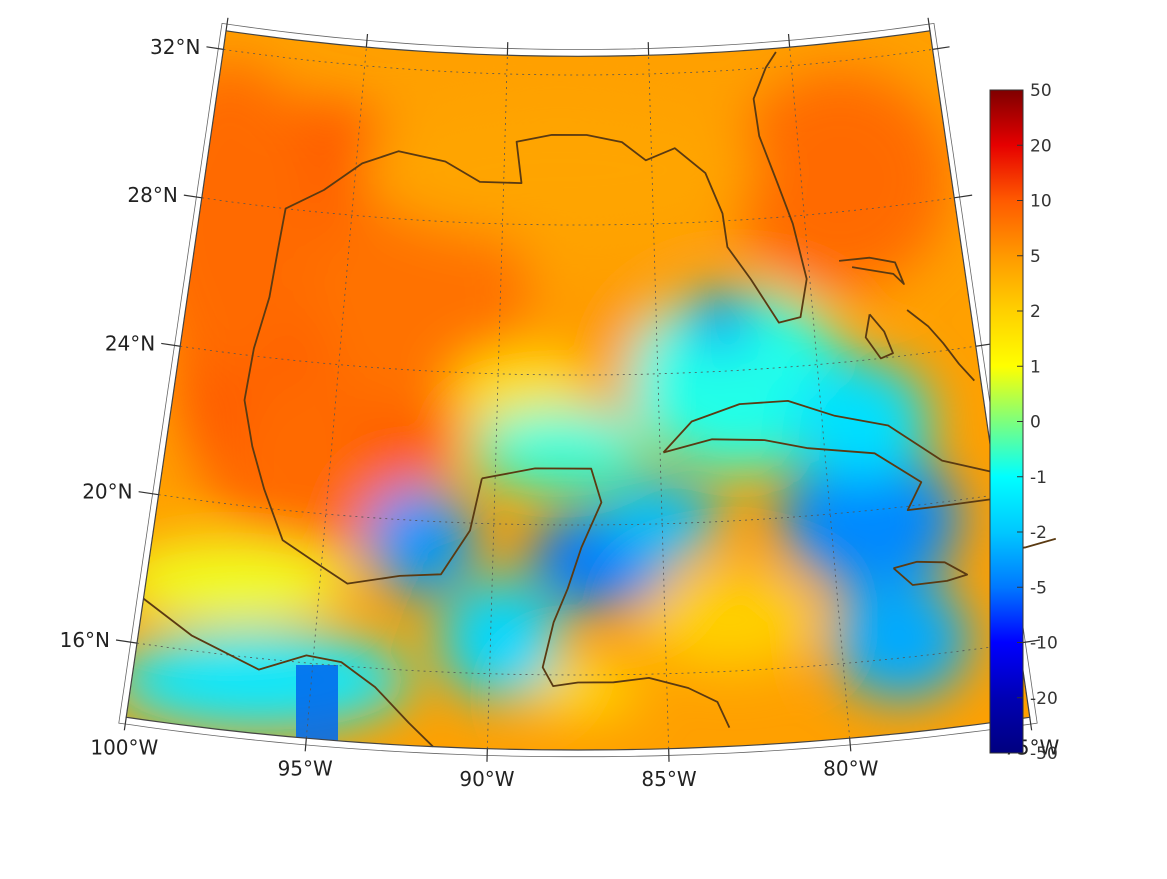  What do you see at coordinates (1035, 257) in the screenshot?
I see `colorbar-tick-label: 5` at bounding box center [1035, 257].